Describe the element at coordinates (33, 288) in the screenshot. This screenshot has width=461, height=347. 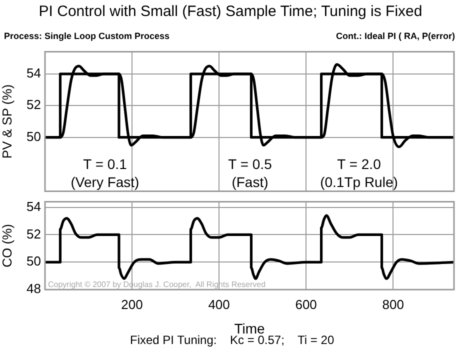
I see `y-tick-label: 48` at that location.